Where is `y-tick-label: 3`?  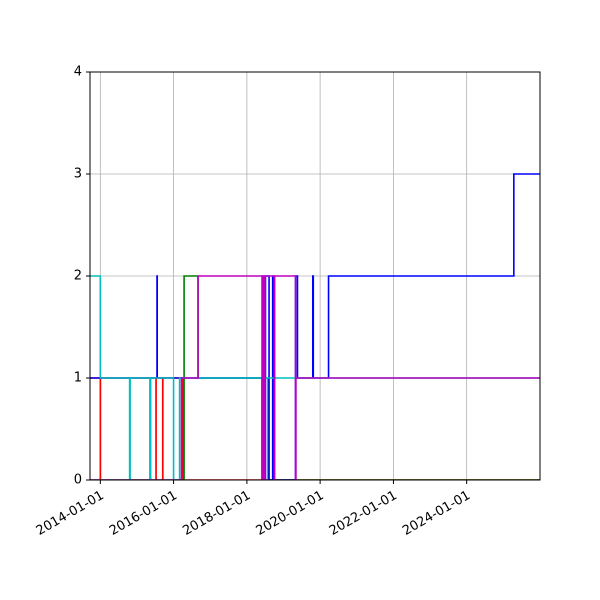
y-tick-label: 3 is located at coordinates (78, 174).